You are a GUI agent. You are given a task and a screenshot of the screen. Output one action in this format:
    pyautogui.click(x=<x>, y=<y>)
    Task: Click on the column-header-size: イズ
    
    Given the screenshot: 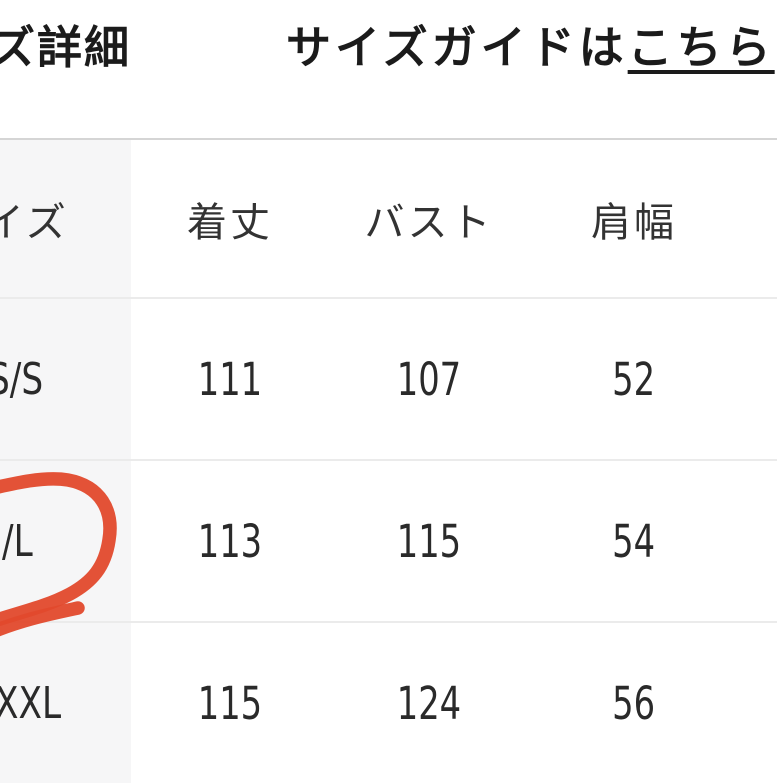 What is the action you would take?
    pyautogui.click(x=65, y=218)
    